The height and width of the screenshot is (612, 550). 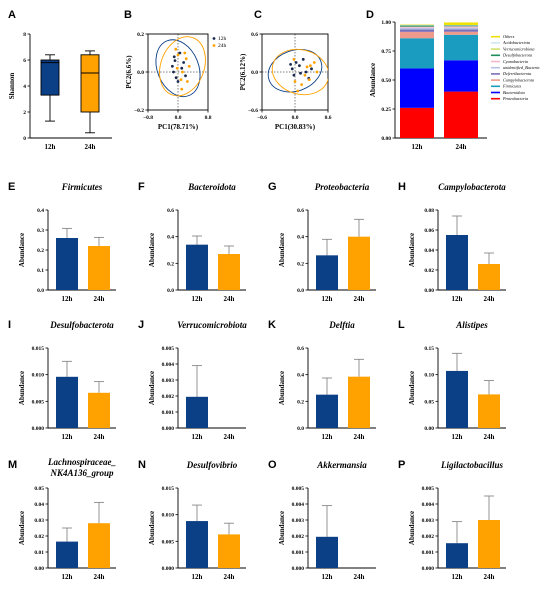 I want to click on ellipse-12h, so click(x=295, y=71).